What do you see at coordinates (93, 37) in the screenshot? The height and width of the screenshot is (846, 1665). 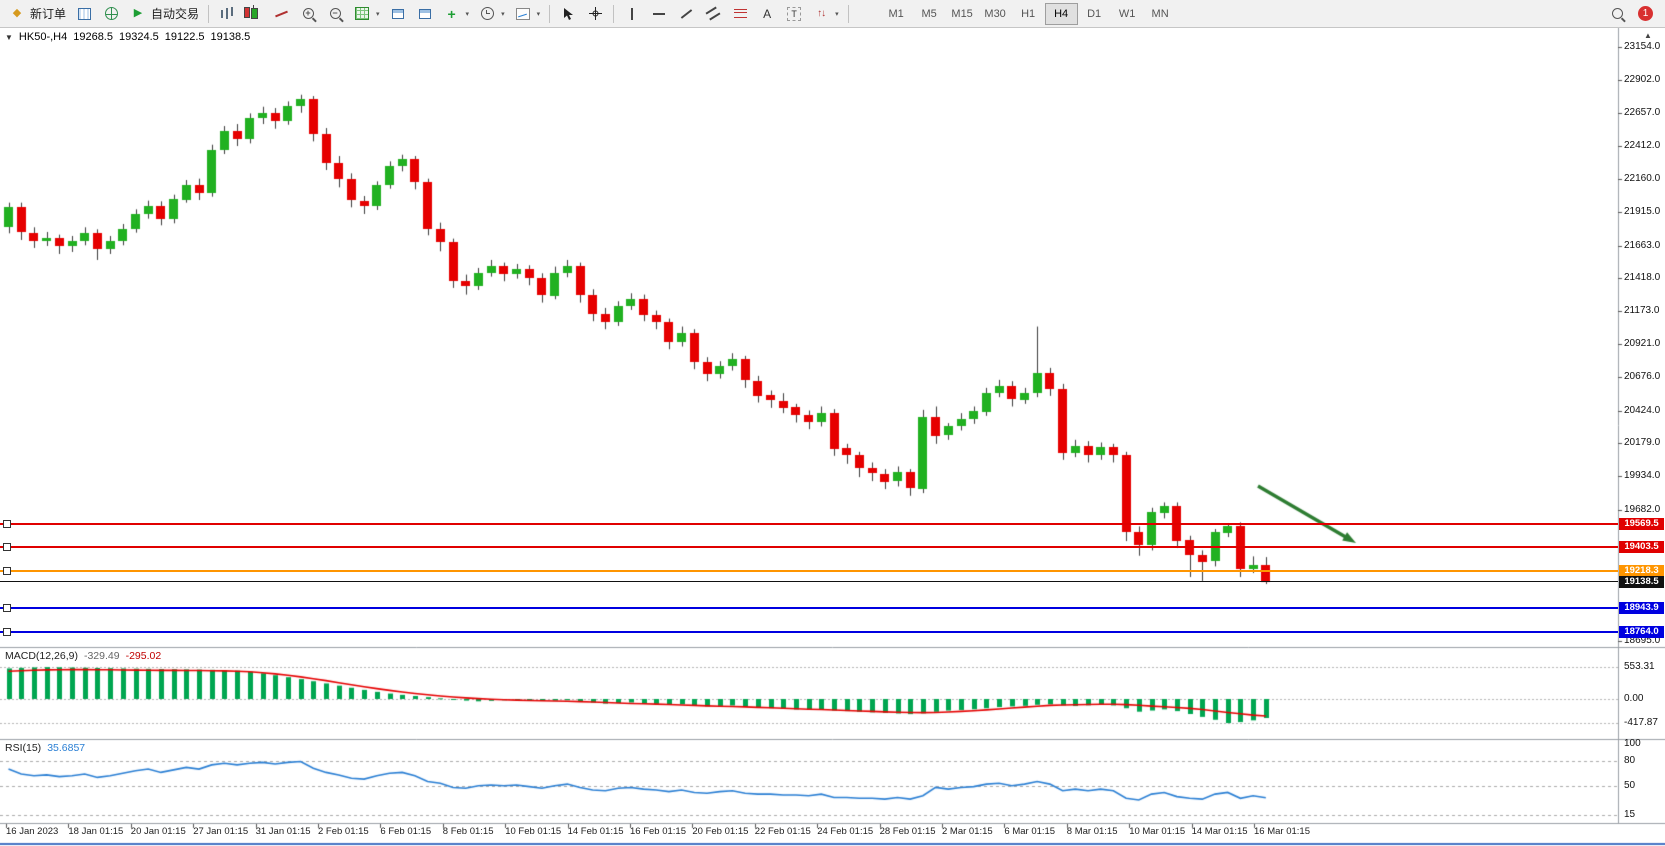 I see `open-value: 19268.5` at bounding box center [93, 37].